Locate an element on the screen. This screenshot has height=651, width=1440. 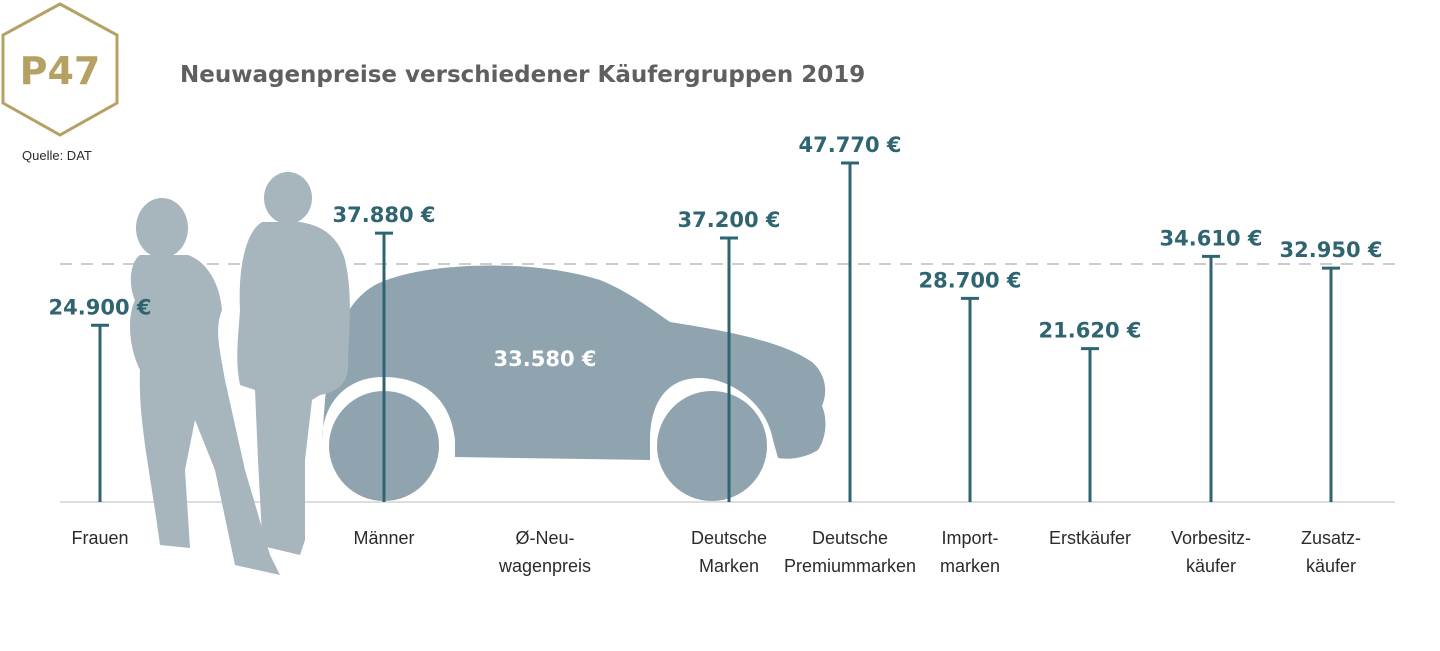
source-note: Quelle: DAT is located at coordinates (57, 155).